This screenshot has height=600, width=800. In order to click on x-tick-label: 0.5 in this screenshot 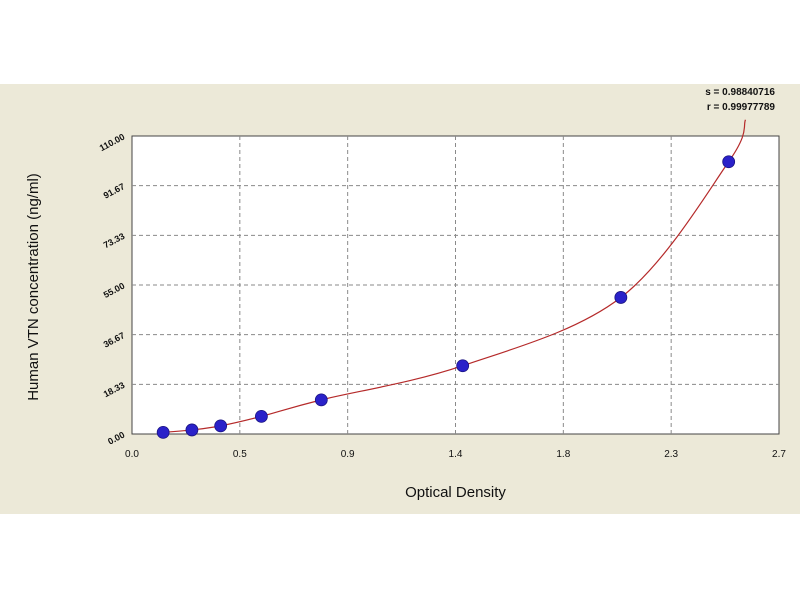, I will do `click(240, 454)`.